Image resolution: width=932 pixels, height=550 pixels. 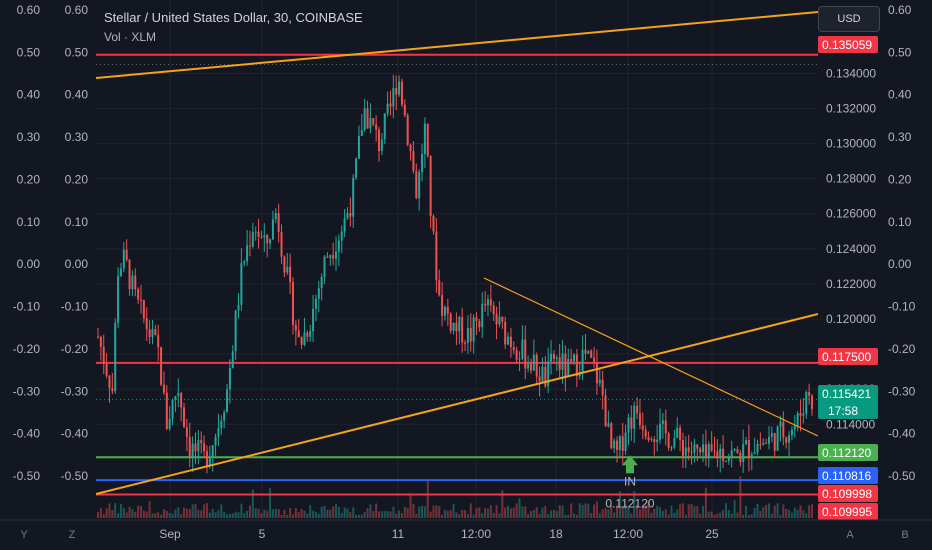 I want to click on currency-button: USD, so click(x=849, y=19).